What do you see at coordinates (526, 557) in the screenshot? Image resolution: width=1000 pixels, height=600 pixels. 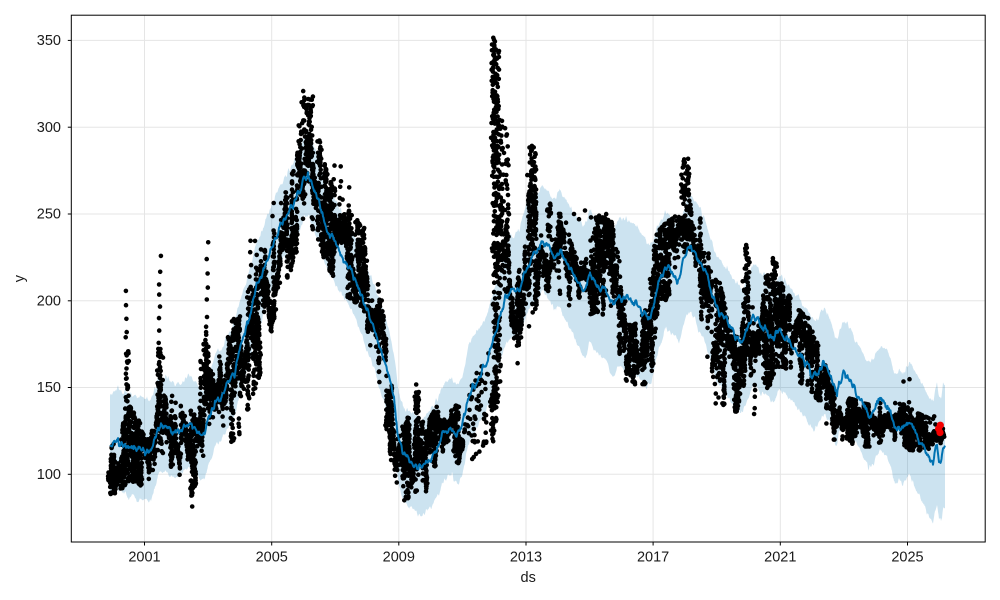 I see `svg-text: 2013` at bounding box center [526, 557].